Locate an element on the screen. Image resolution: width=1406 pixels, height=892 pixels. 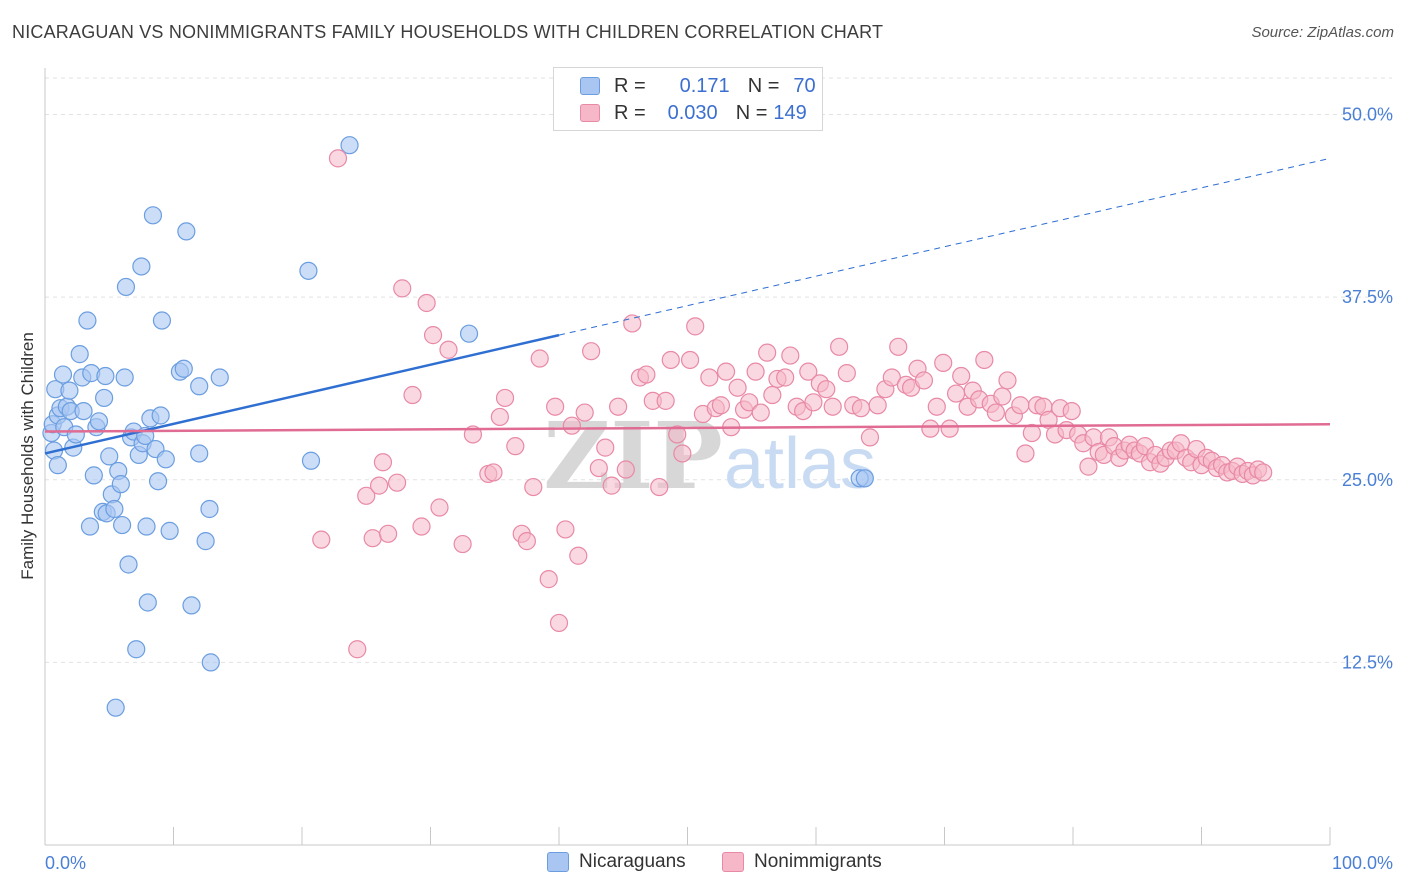
legend-item-nicaraguans: Nicaraguans is located at coordinates (616, 862).